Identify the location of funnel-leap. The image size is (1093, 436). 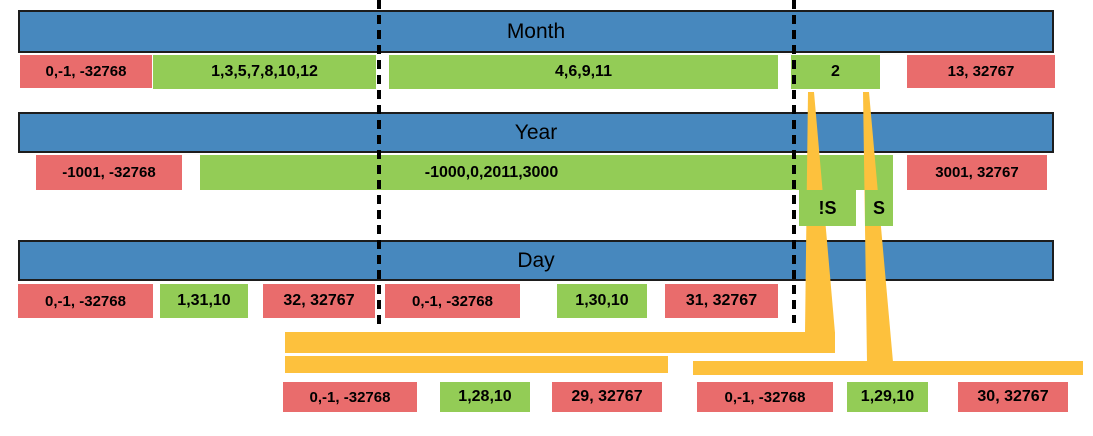
(878, 227).